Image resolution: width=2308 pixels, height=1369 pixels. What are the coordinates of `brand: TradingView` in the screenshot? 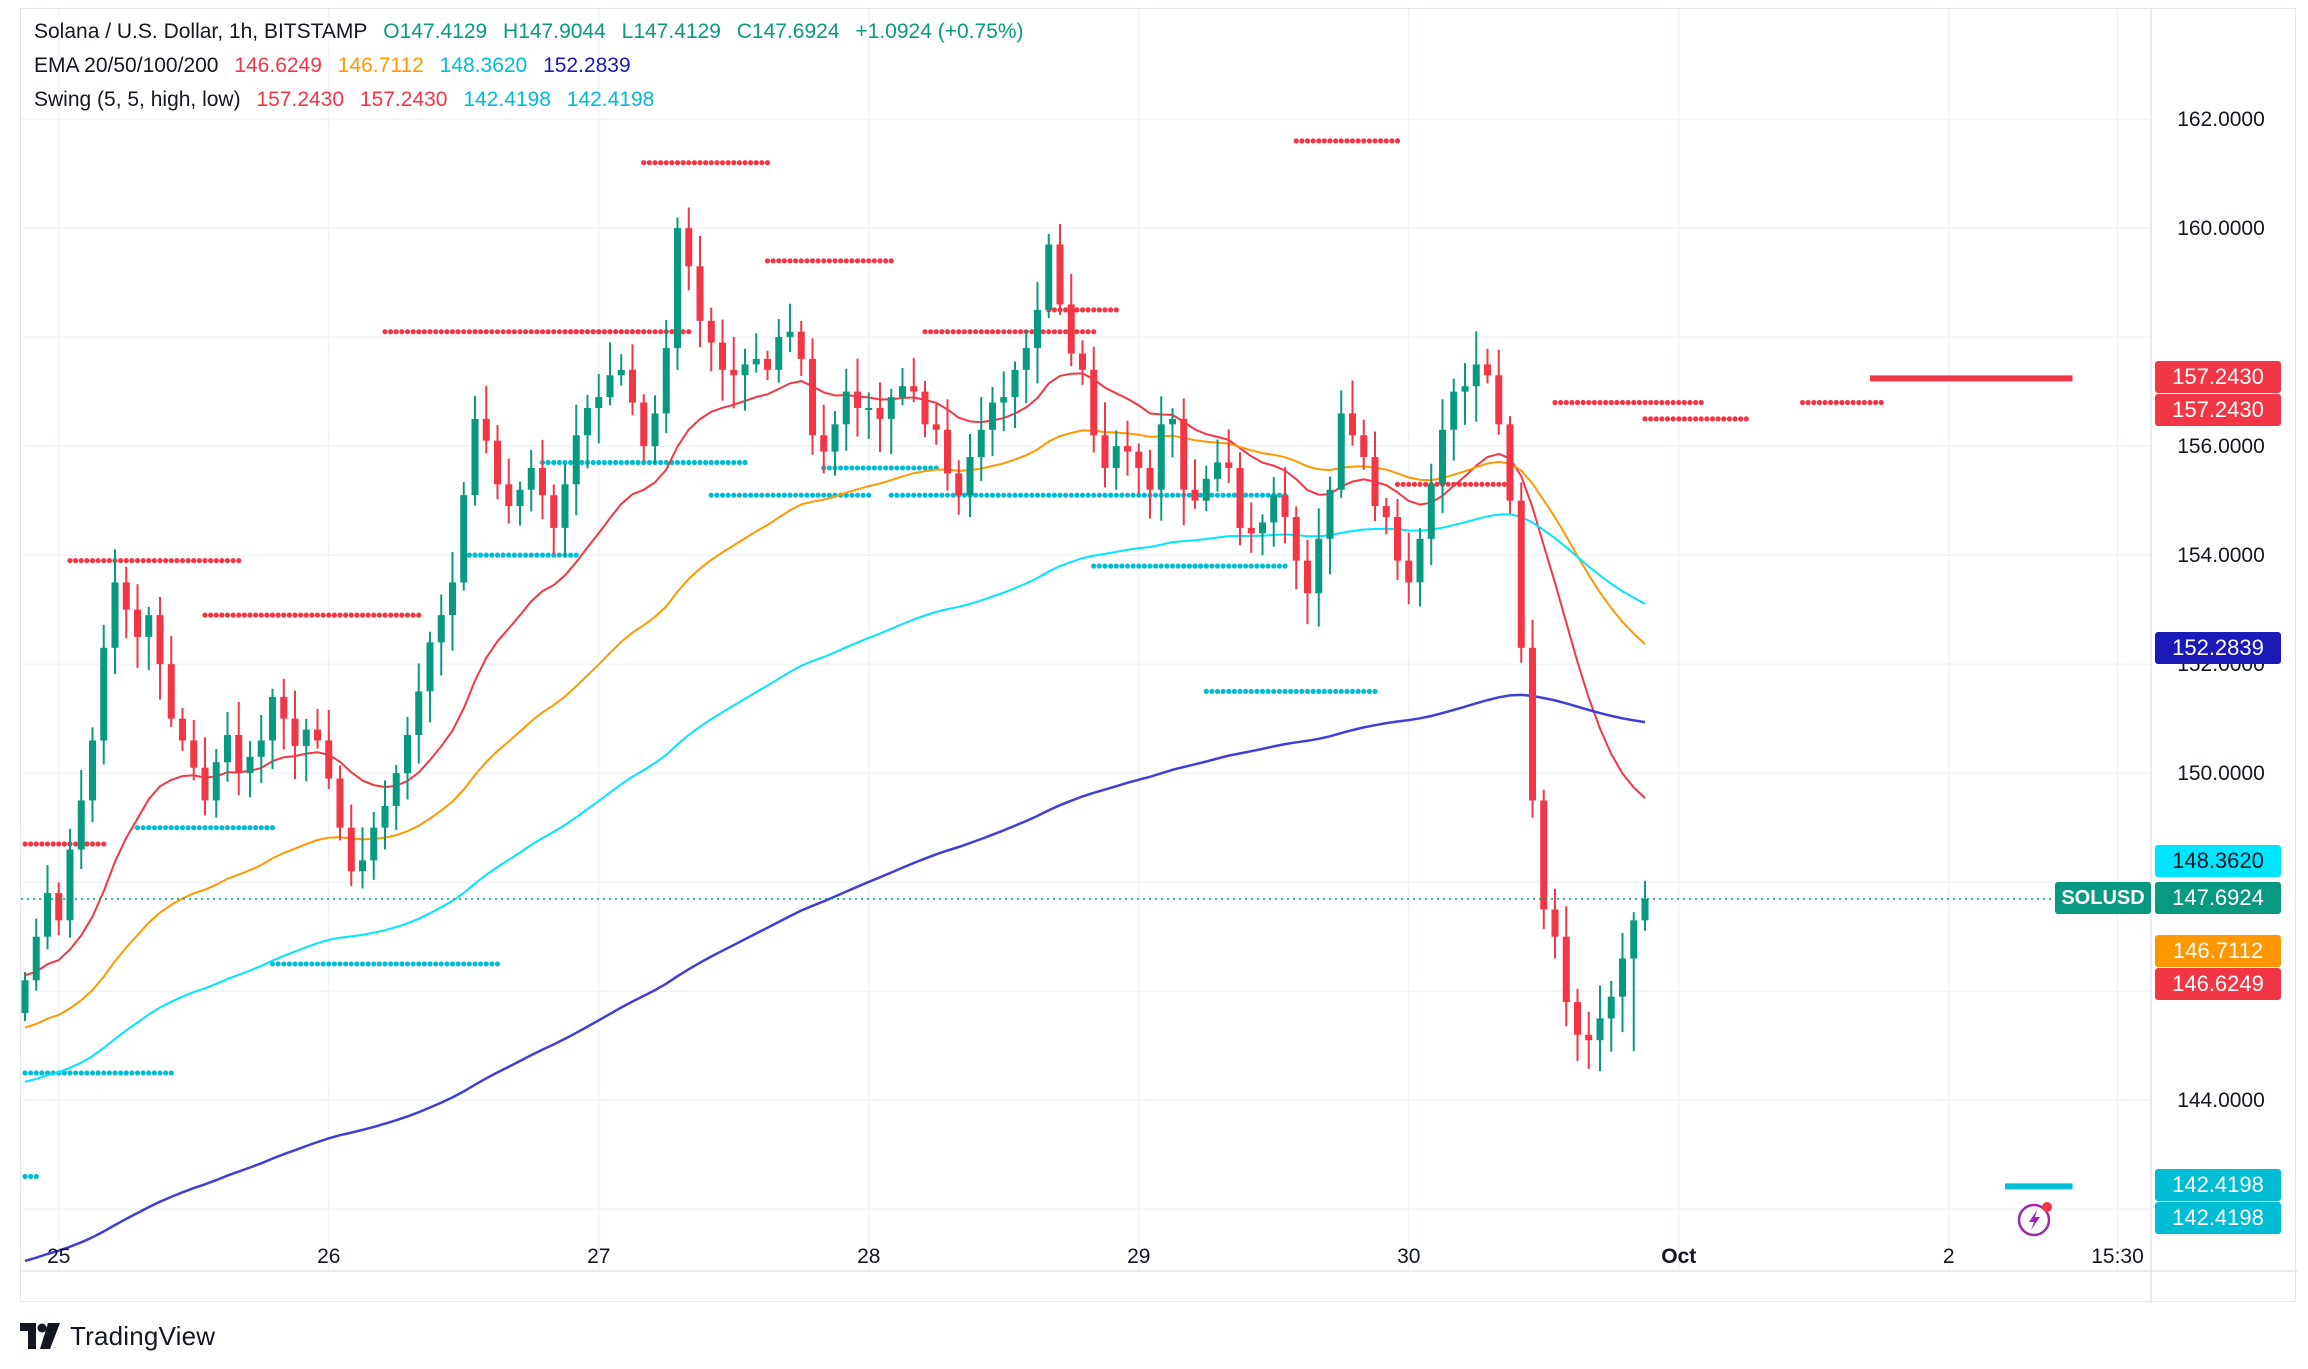 It's located at (117, 1336).